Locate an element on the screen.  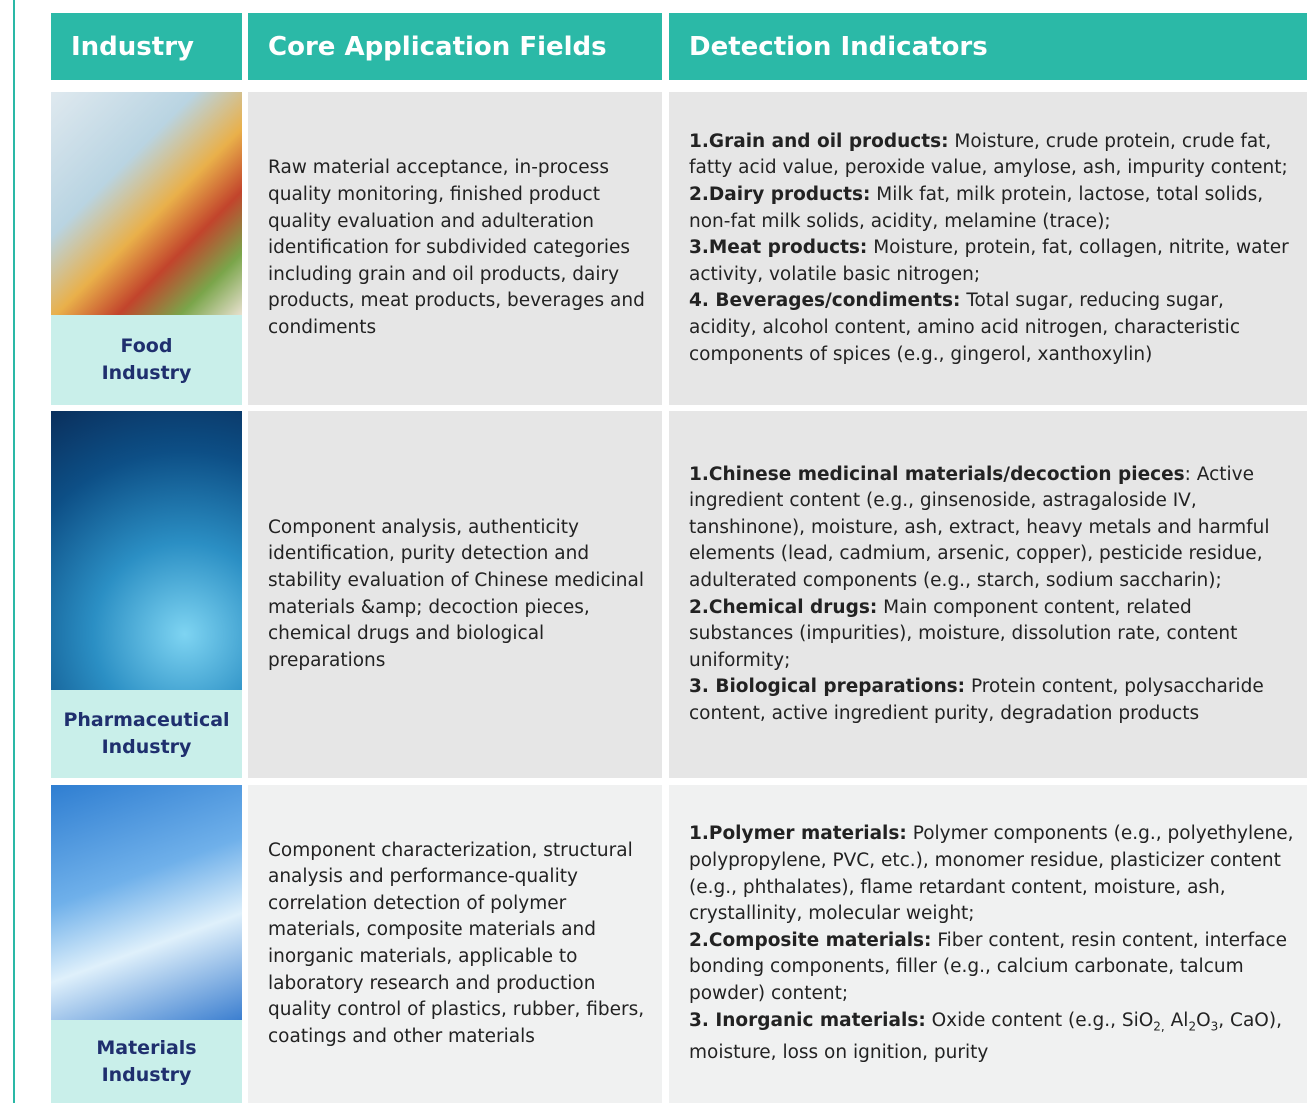
industry-name: Materials Industry is located at coordinates (146, 1061).